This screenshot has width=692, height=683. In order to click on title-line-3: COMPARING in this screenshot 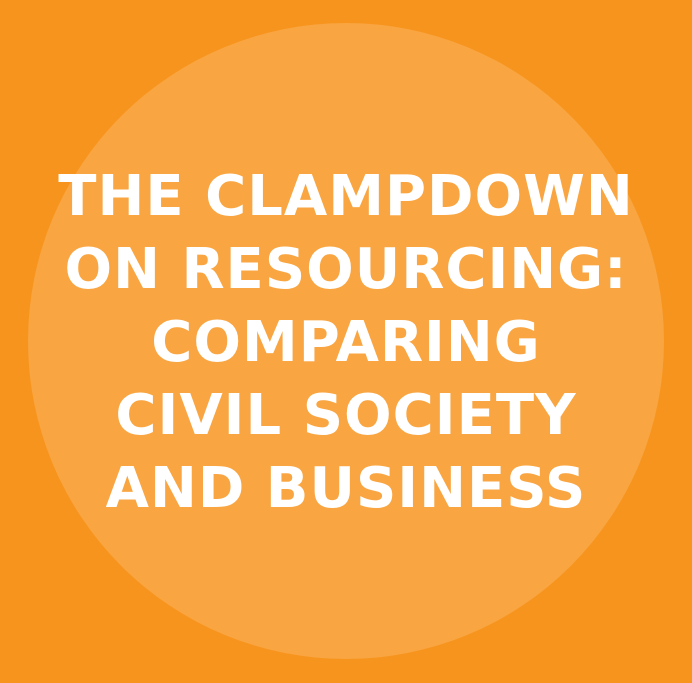, I will do `click(346, 342)`.